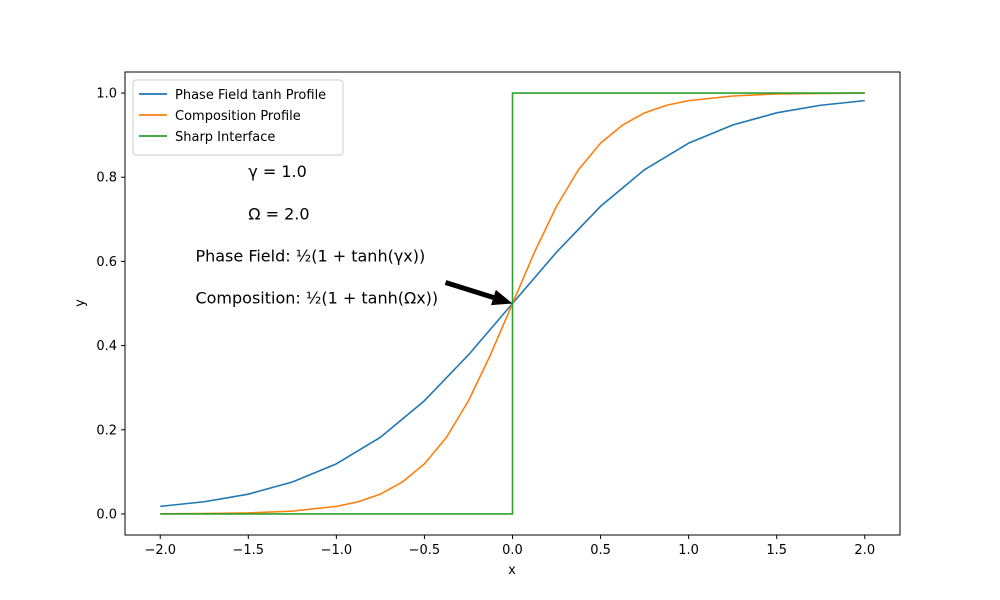 Image resolution: width=1000 pixels, height=600 pixels. What do you see at coordinates (106, 514) in the screenshot?
I see `y-tick-label: 0.0` at bounding box center [106, 514].